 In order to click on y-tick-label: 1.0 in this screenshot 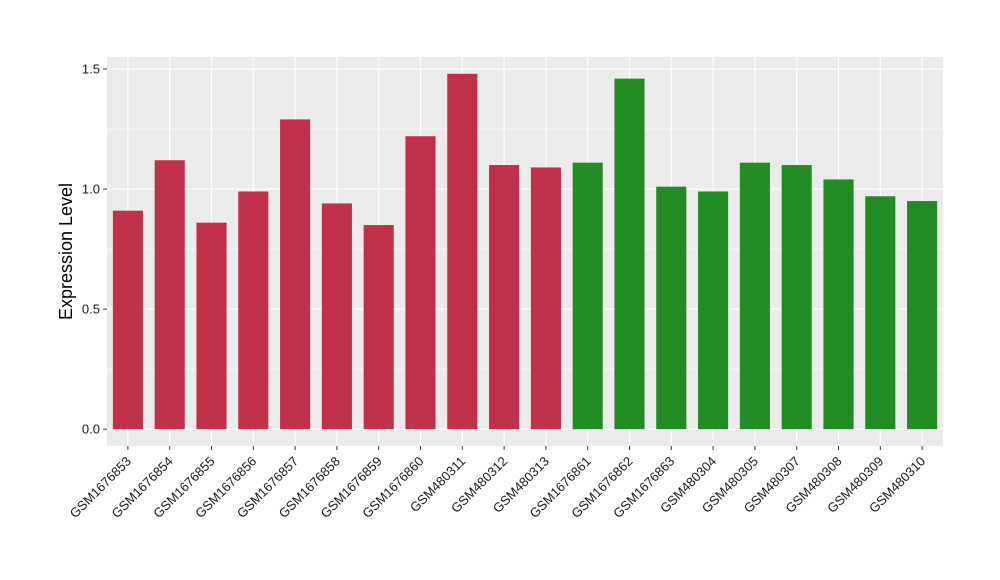, I will do `click(91, 189)`.